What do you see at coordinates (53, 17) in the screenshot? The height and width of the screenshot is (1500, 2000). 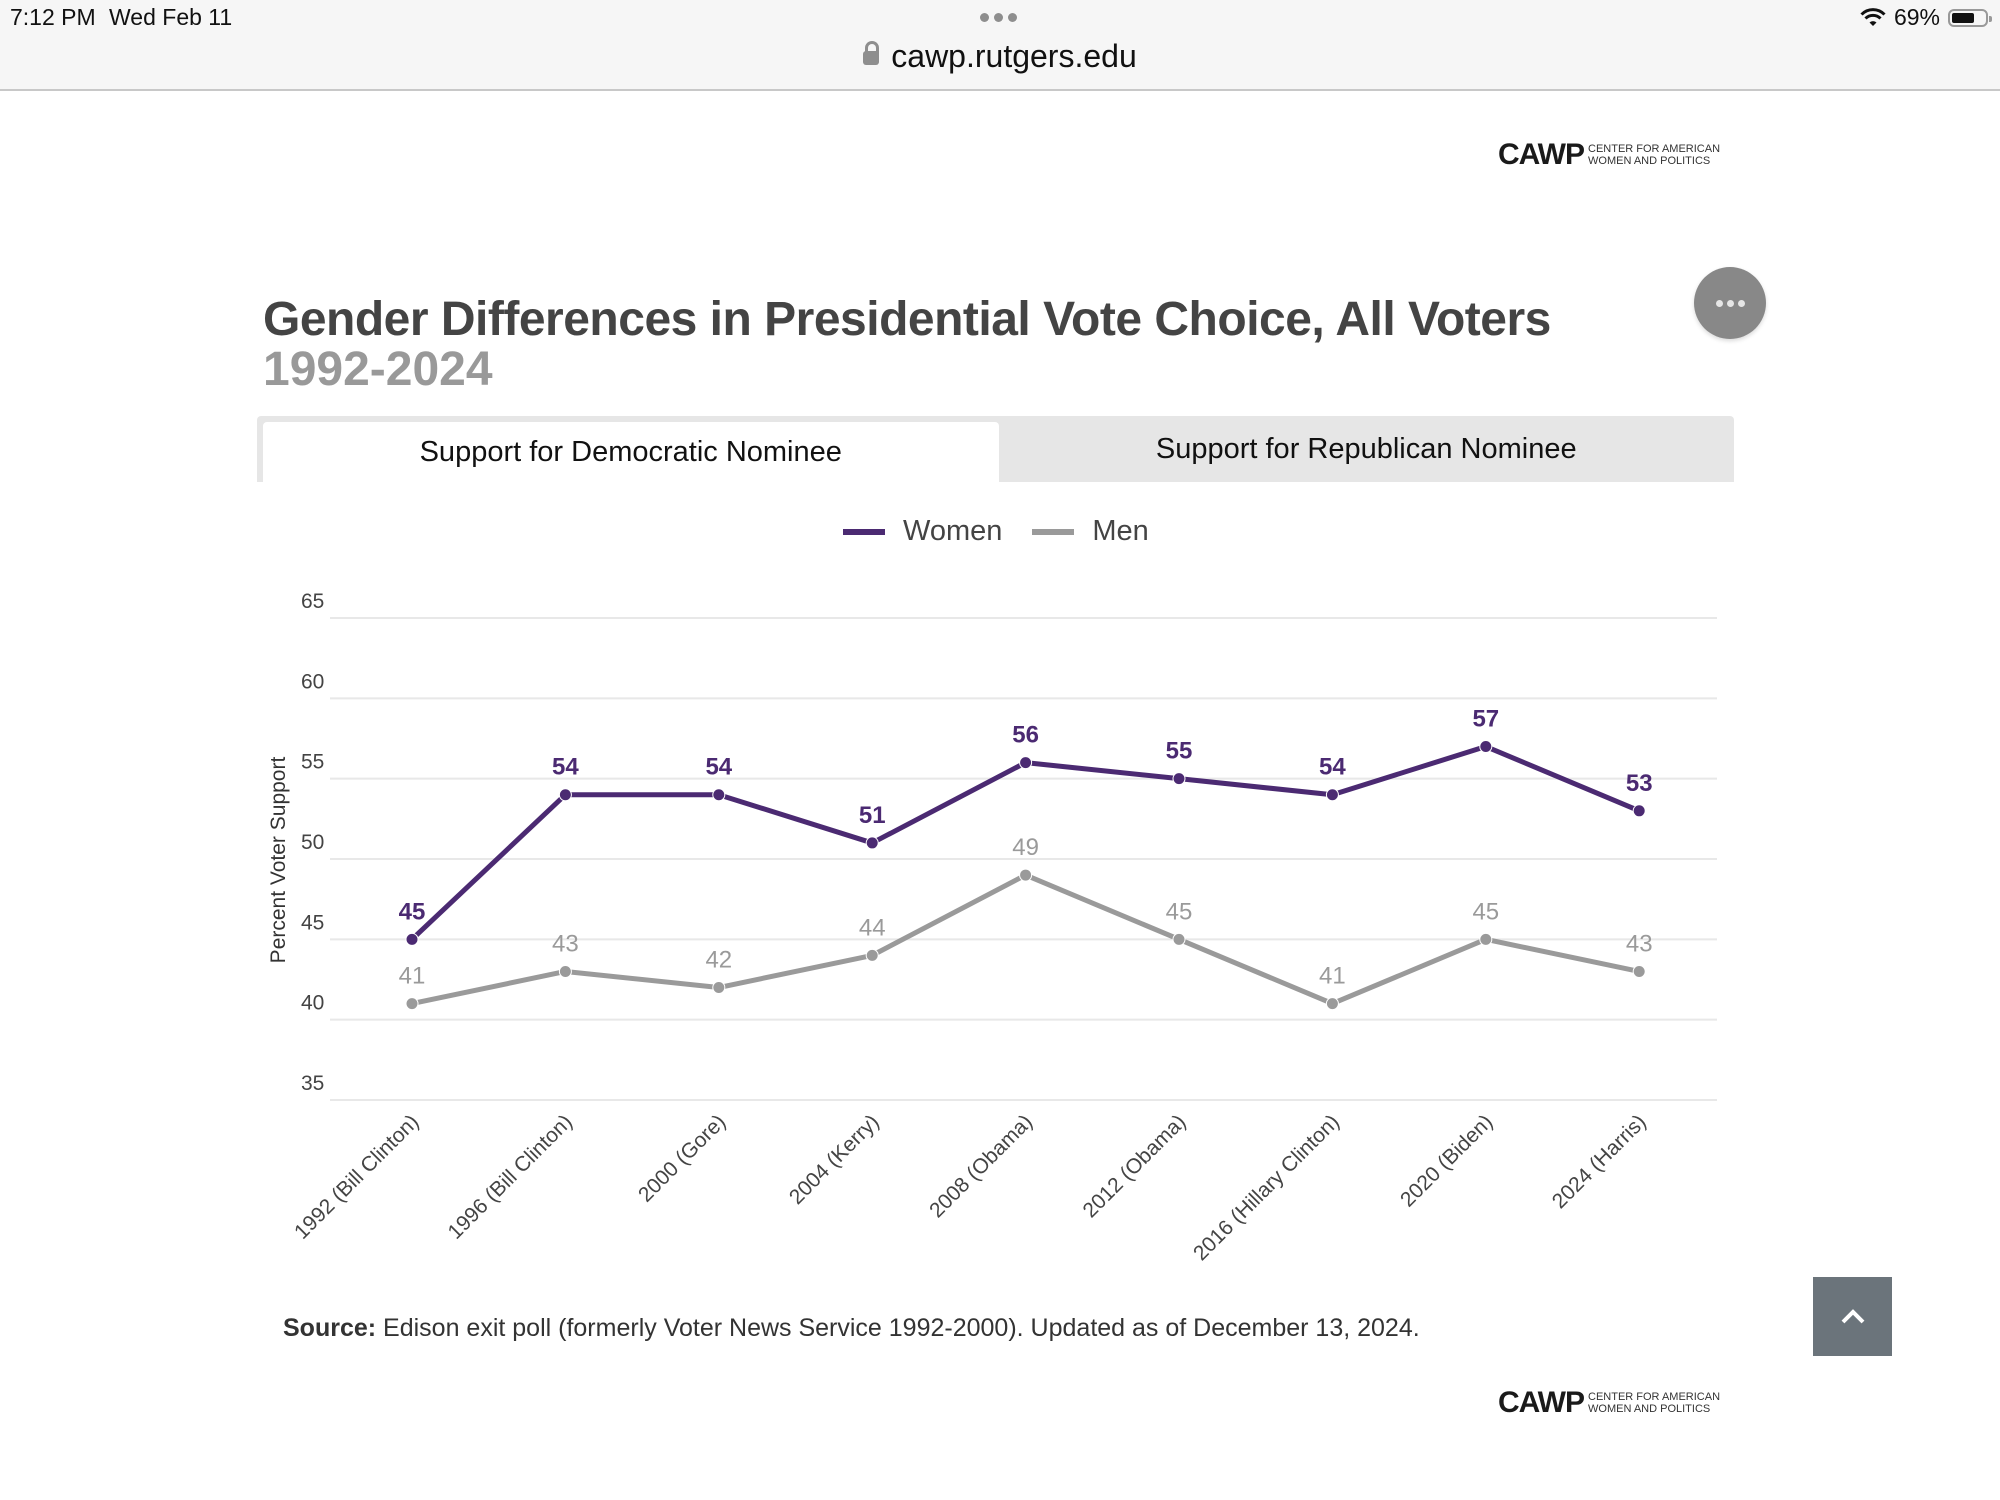 I see `status-time: 7:12 PM` at bounding box center [53, 17].